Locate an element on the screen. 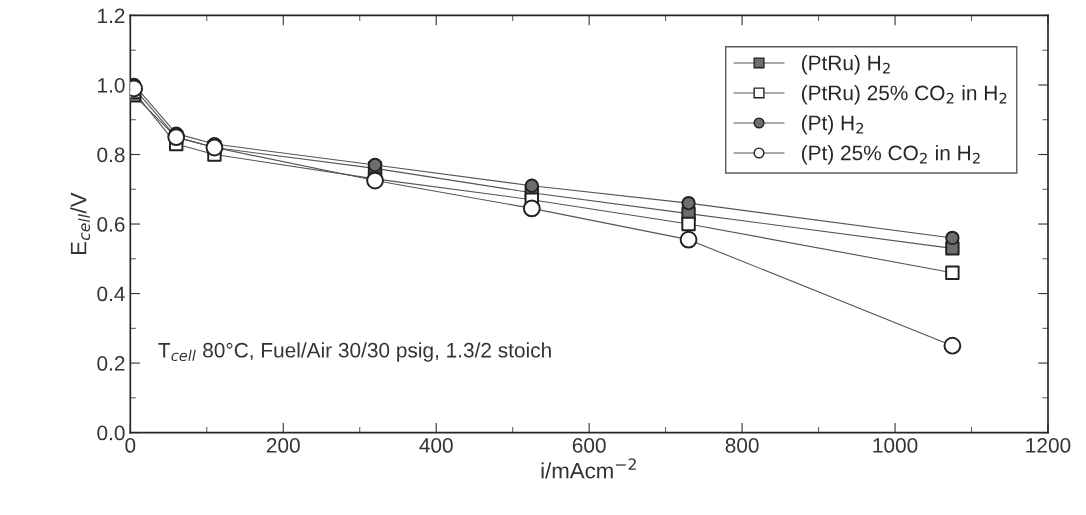 The height and width of the screenshot is (515, 1086). x-tick-label: 0 is located at coordinates (130, 445).